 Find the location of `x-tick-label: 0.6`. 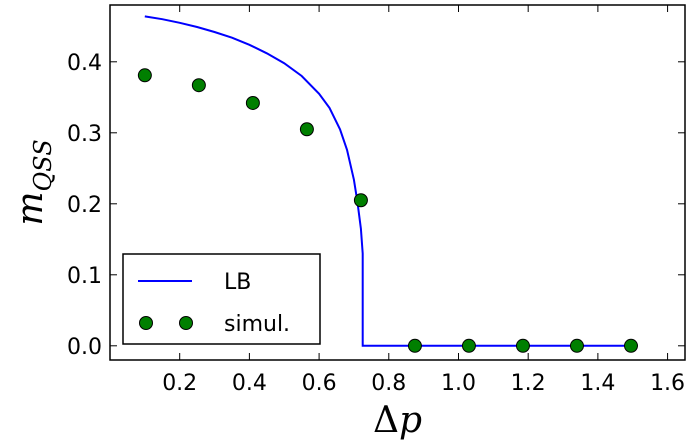

x-tick-label: 0.6 is located at coordinates (319, 383).